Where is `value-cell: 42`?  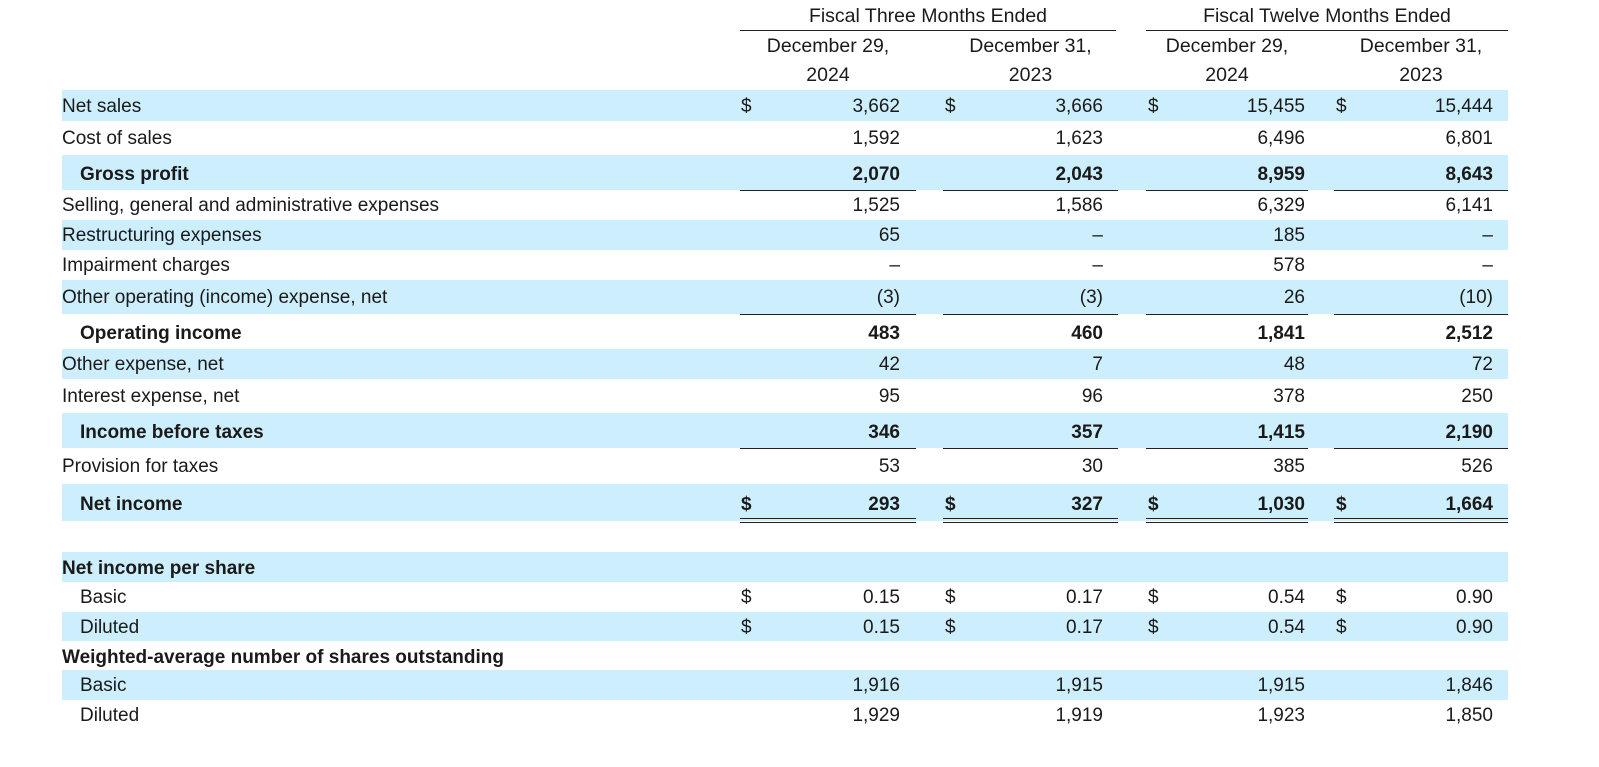
value-cell: 42 is located at coordinates (889, 364).